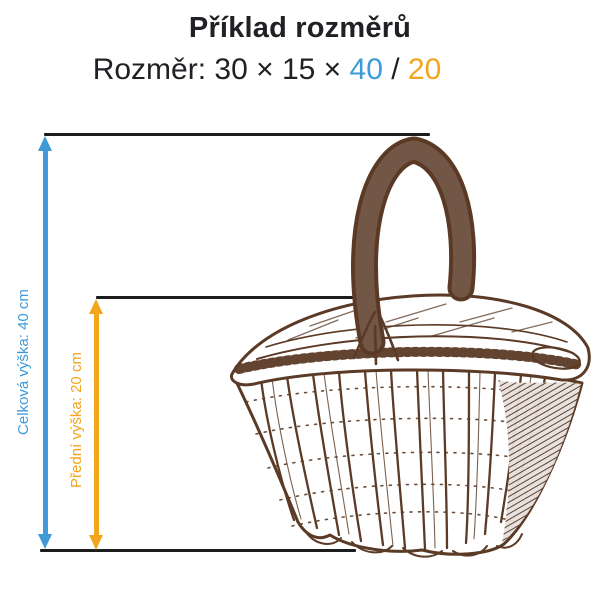 This screenshot has width=600, height=600. I want to click on dimension-subtitle: Rozměr: 30 × 15 × 40 / 20, so click(283, 70).